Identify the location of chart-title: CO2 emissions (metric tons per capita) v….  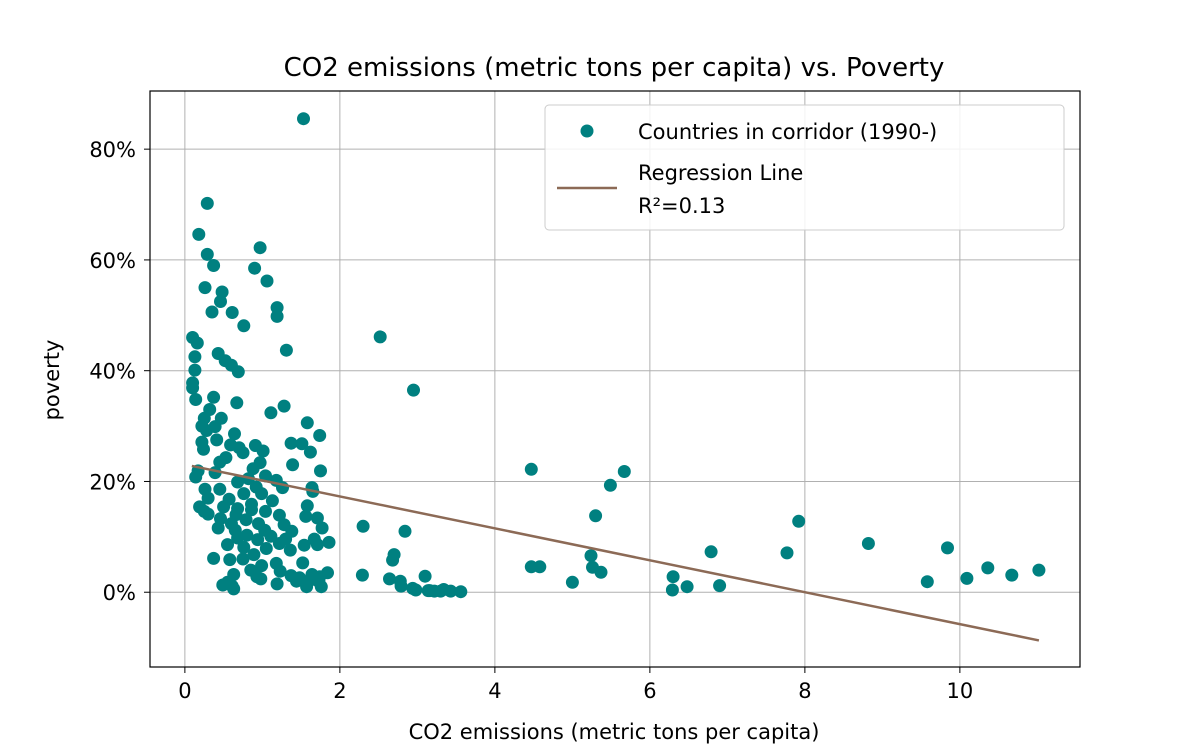
(614, 68).